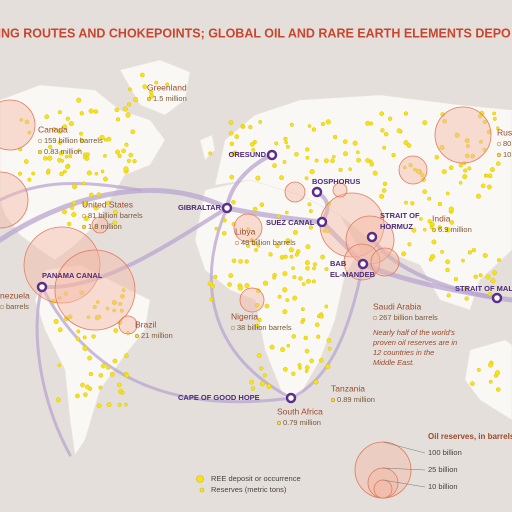 The height and width of the screenshot is (512, 512). Describe the element at coordinates (17, 306) in the screenshot. I see `country-value: barrels` at that location.